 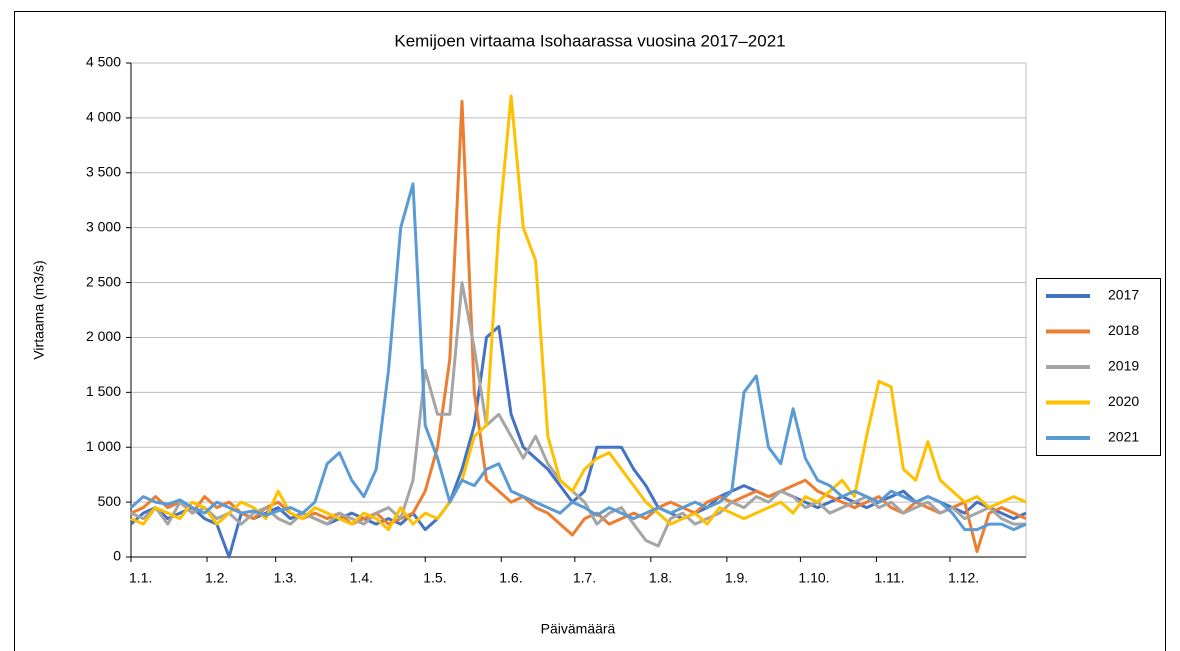 I want to click on x-tick-label: 1.7., so click(x=584, y=578).